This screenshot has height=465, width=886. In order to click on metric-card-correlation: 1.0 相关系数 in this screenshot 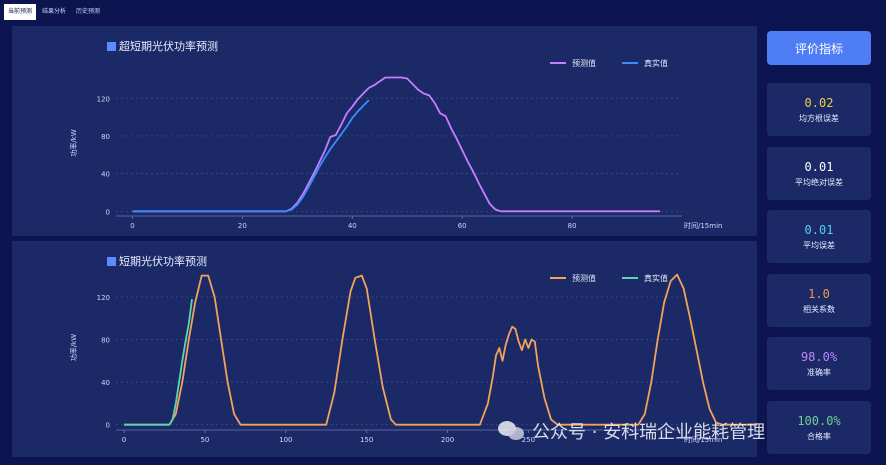, I will do `click(819, 300)`.